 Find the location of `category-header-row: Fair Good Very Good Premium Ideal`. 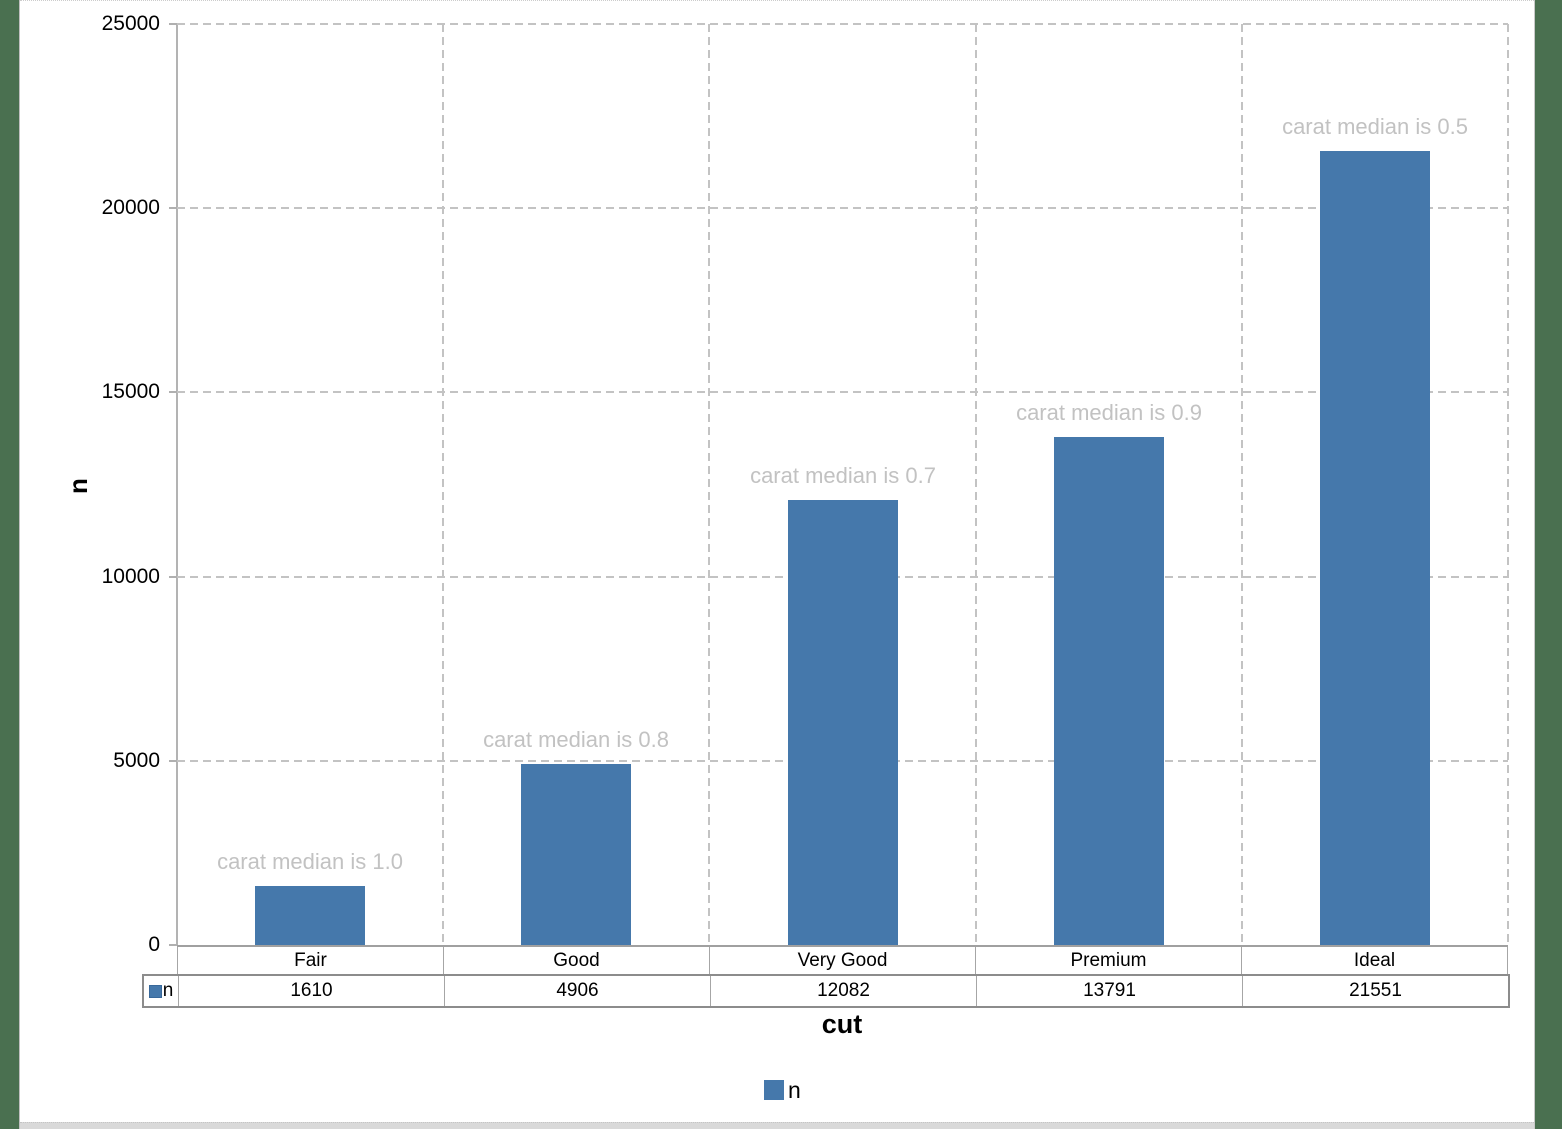

category-header-row: Fair Good Very Good Premium Ideal is located at coordinates (842, 961).